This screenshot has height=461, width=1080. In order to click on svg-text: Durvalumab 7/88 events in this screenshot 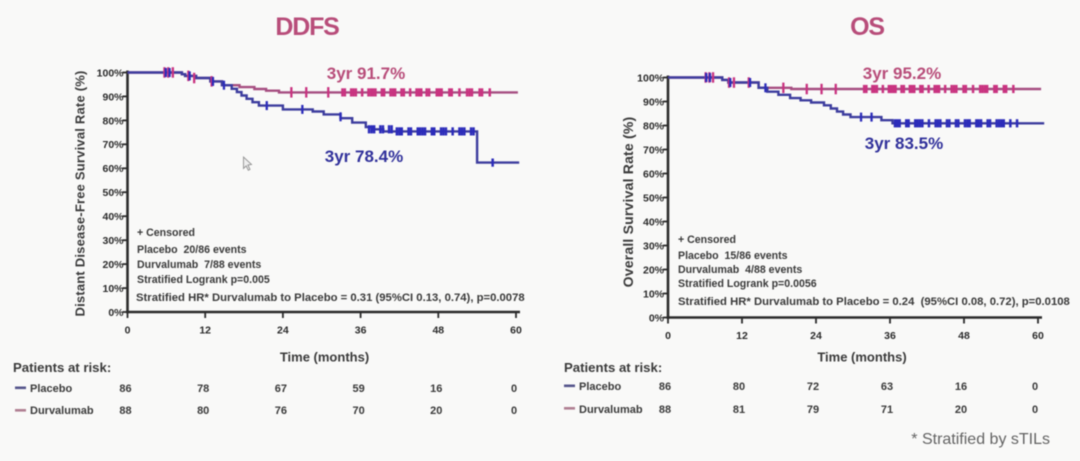, I will do `click(199, 265)`.